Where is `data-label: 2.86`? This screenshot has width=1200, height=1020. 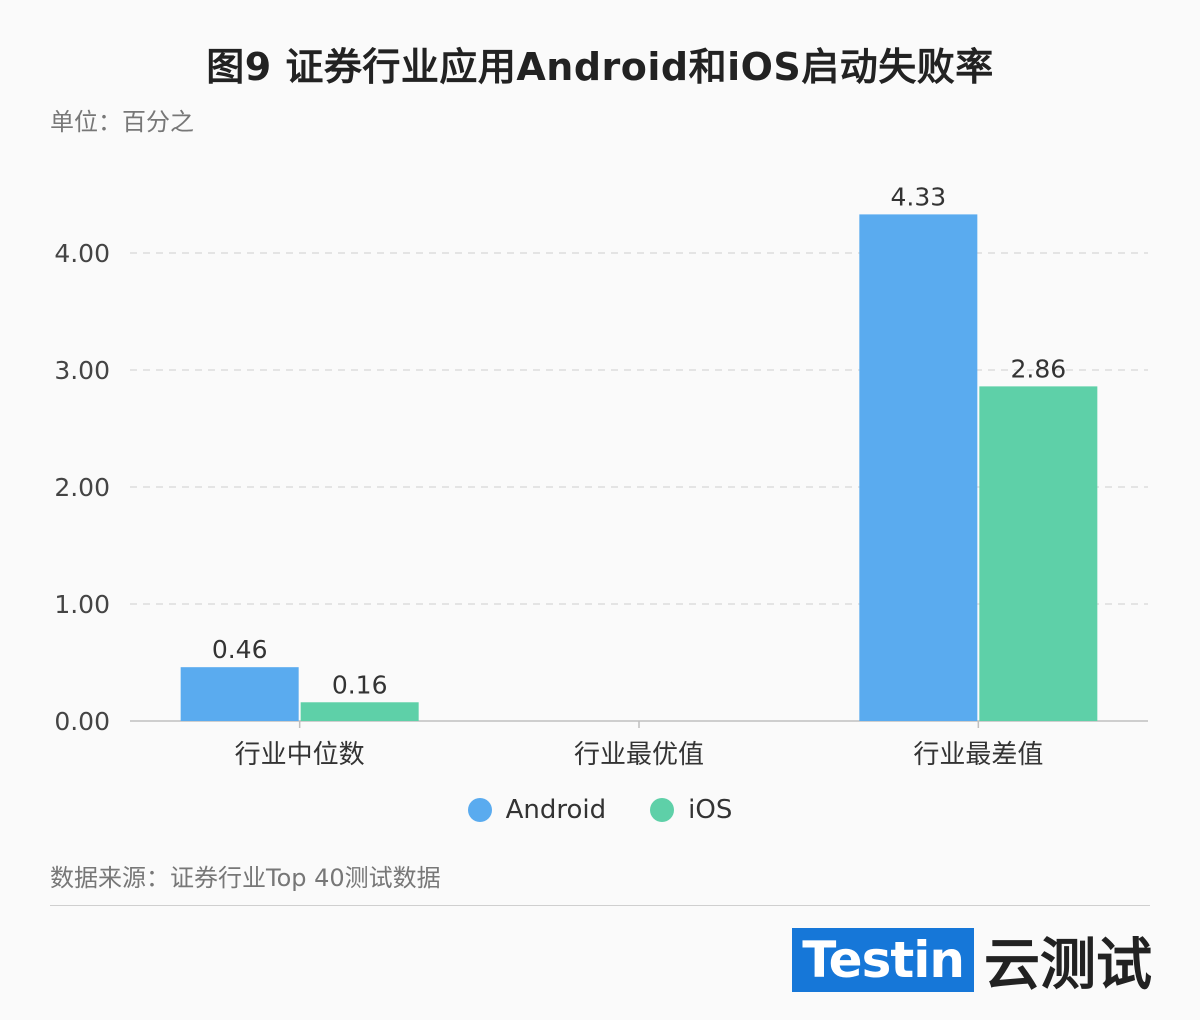 data-label: 2.86 is located at coordinates (1038, 368).